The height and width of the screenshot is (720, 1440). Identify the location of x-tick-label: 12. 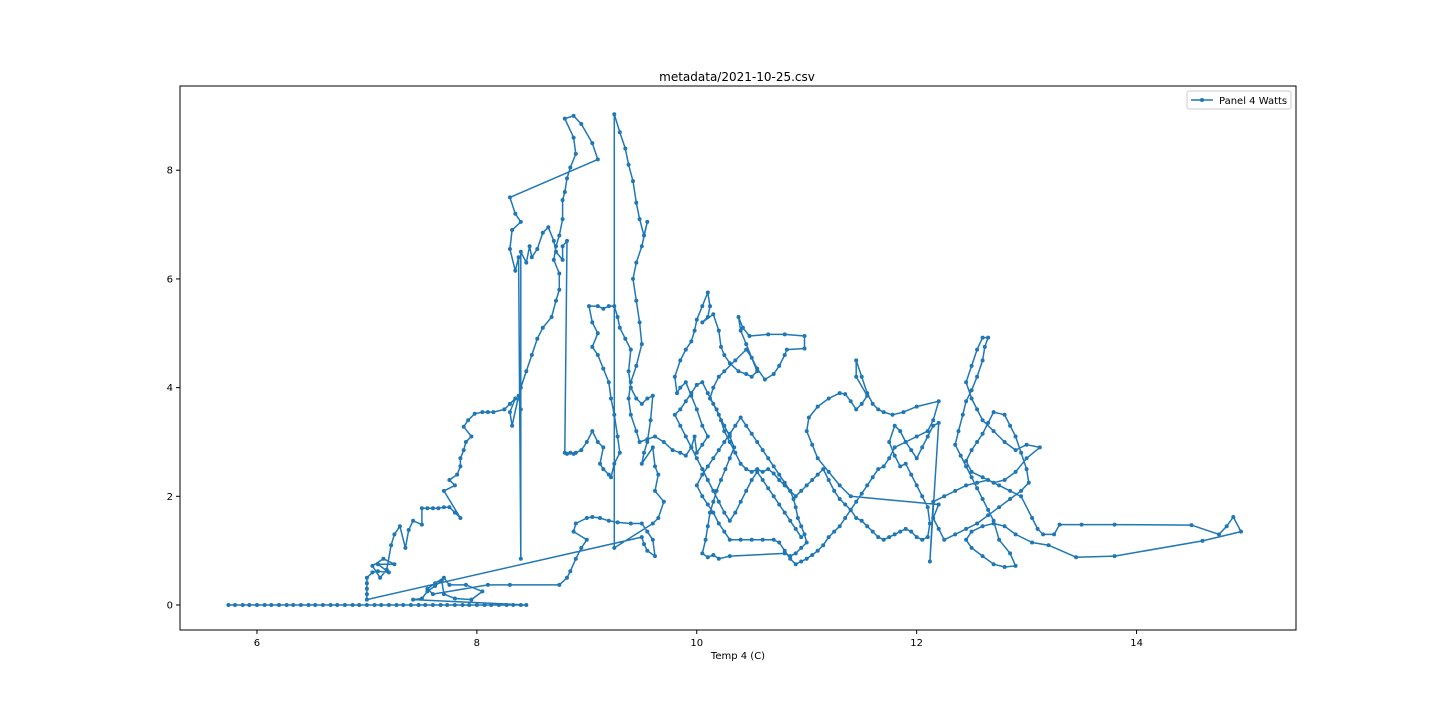
(916, 643).